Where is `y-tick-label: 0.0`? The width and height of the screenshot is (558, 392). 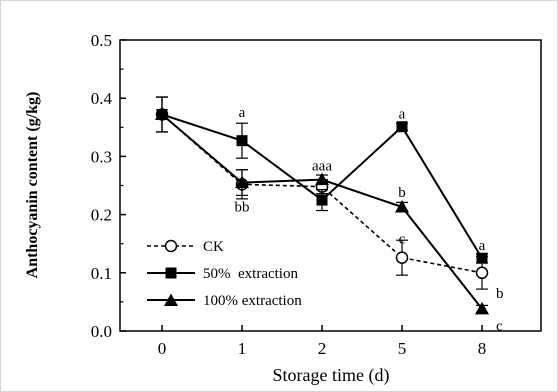 y-tick-label: 0.0 is located at coordinates (101, 331).